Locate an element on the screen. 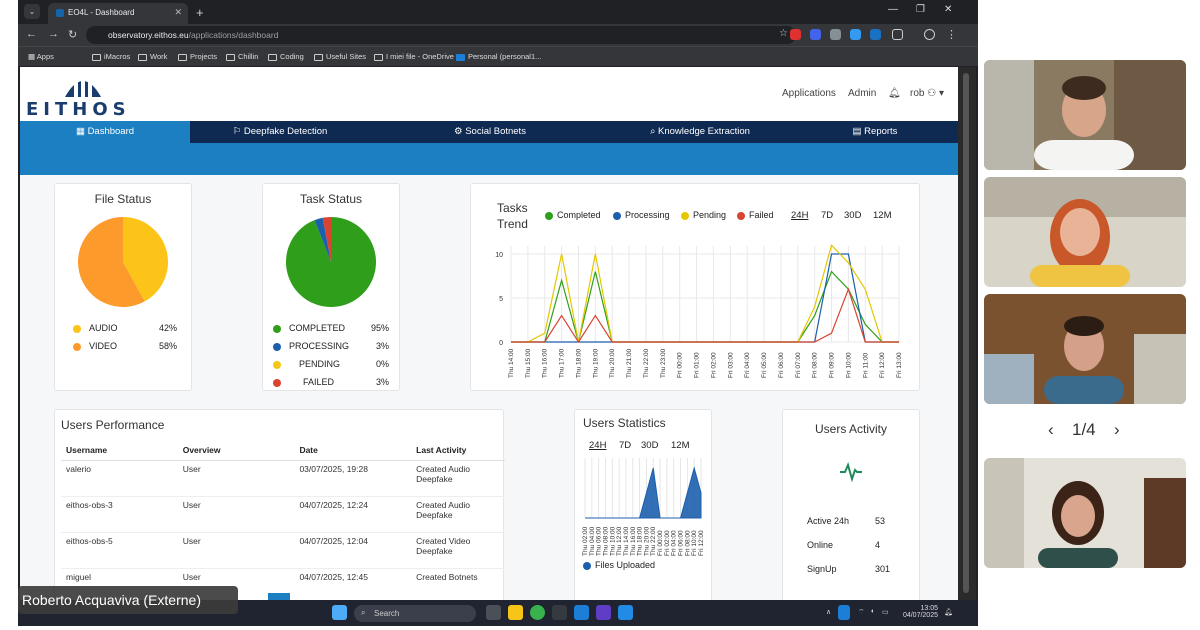 The width and height of the screenshot is (1200, 630). nav-knowledge-extraction: ⌕ Knowledge Extraction is located at coordinates (700, 131).